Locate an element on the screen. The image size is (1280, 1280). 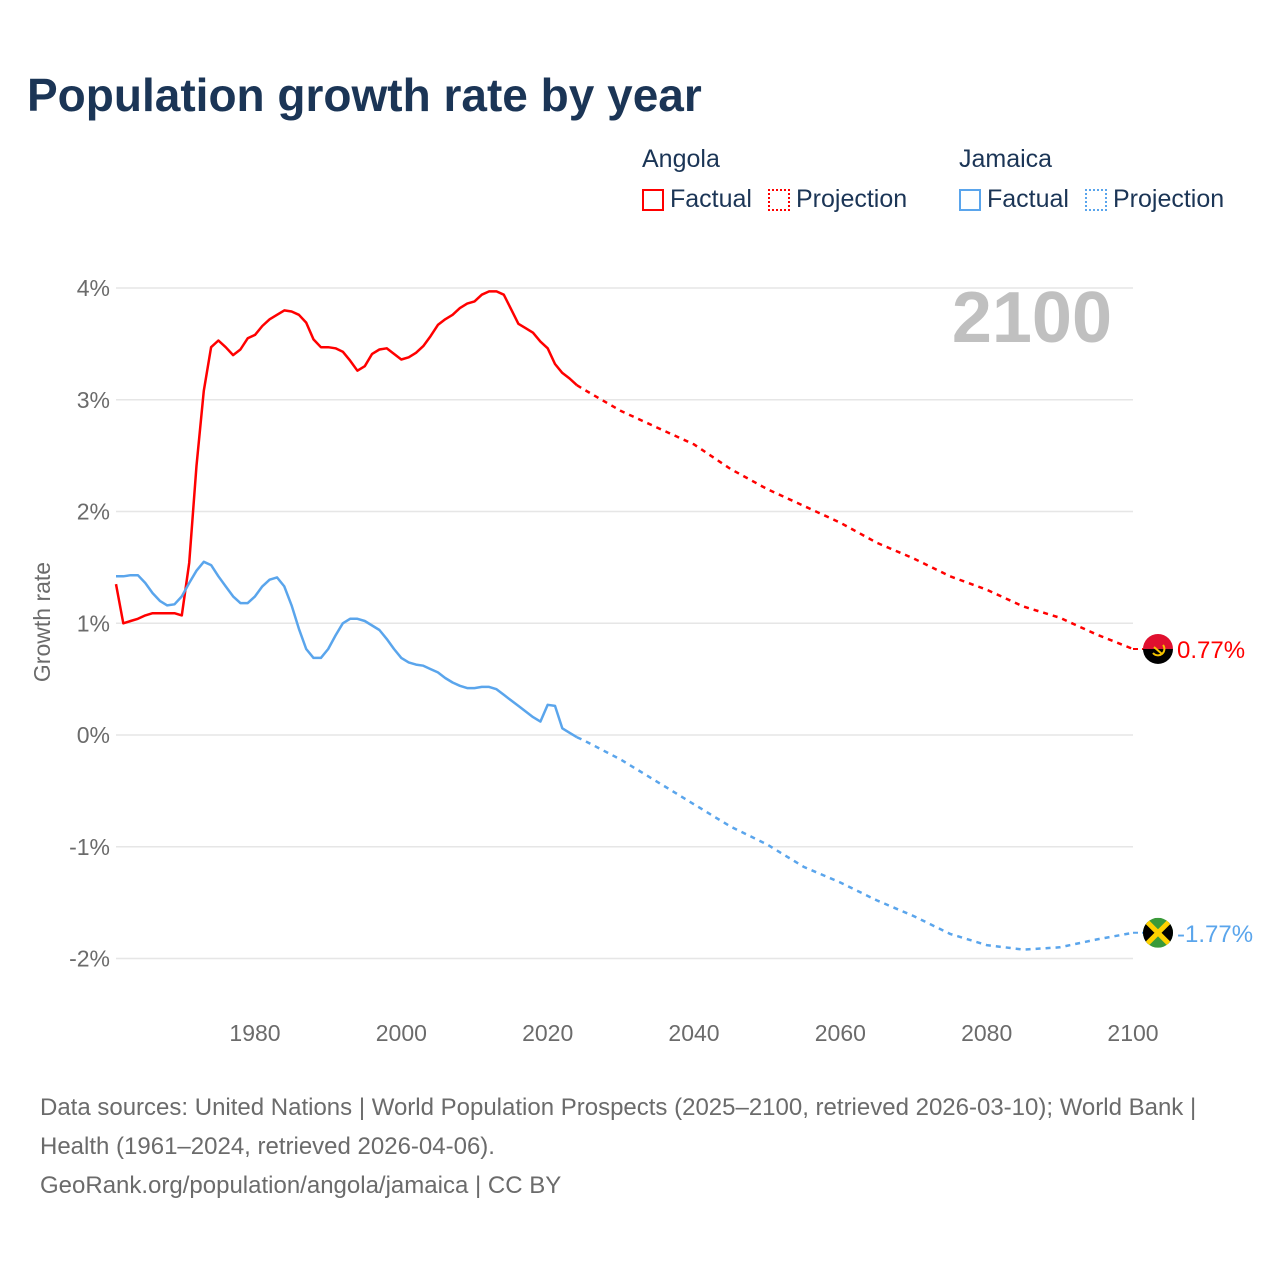
legend-group-angola: Angola is located at coordinates (681, 159).